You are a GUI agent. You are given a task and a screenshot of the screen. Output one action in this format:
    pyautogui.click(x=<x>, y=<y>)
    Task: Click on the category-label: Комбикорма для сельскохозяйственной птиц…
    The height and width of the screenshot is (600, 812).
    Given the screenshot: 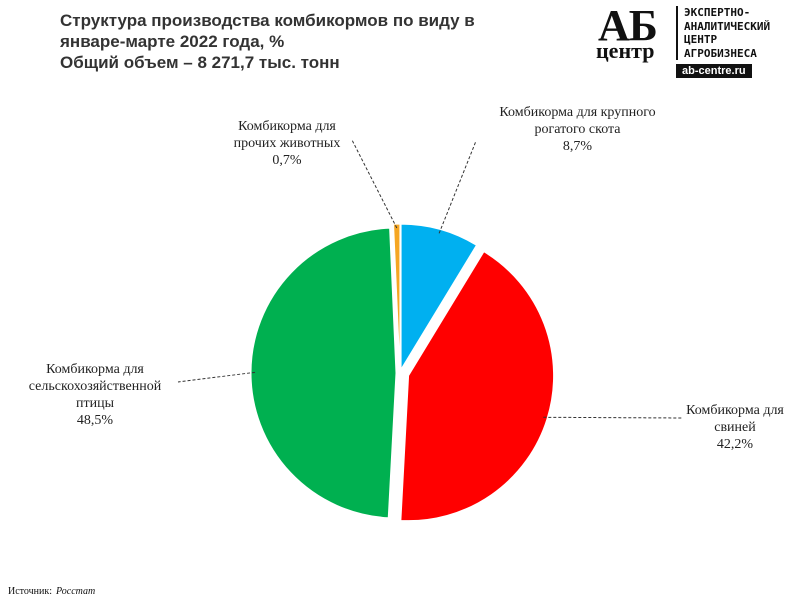 What is the action you would take?
    pyautogui.click(x=95, y=386)
    